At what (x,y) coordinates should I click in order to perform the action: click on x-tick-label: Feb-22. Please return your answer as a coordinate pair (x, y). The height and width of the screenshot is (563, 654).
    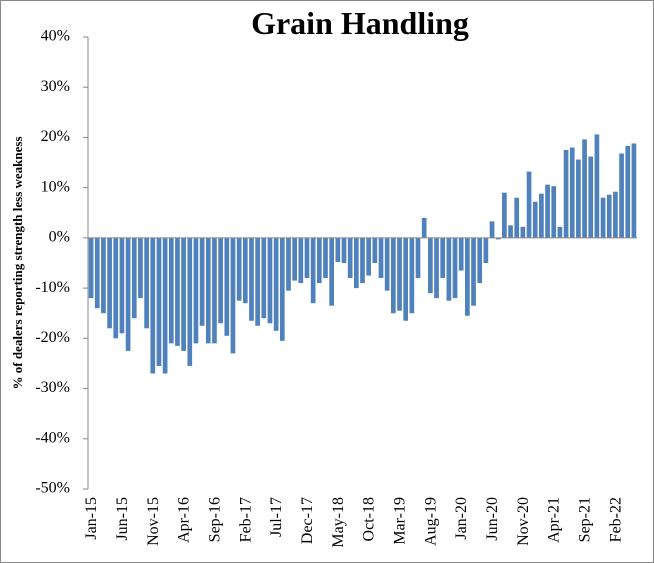
    Looking at the image, I should click on (615, 519).